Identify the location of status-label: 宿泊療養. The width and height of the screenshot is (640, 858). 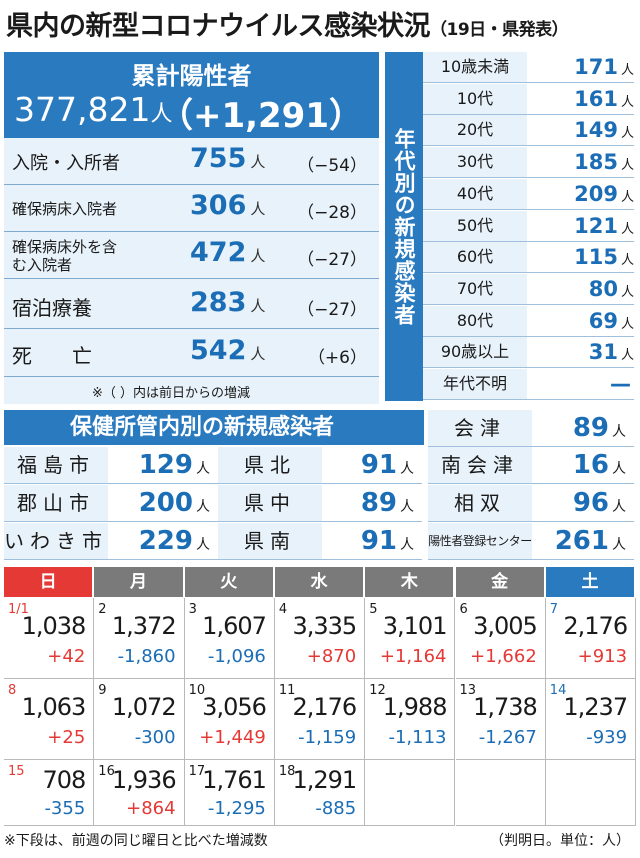
(52, 307).